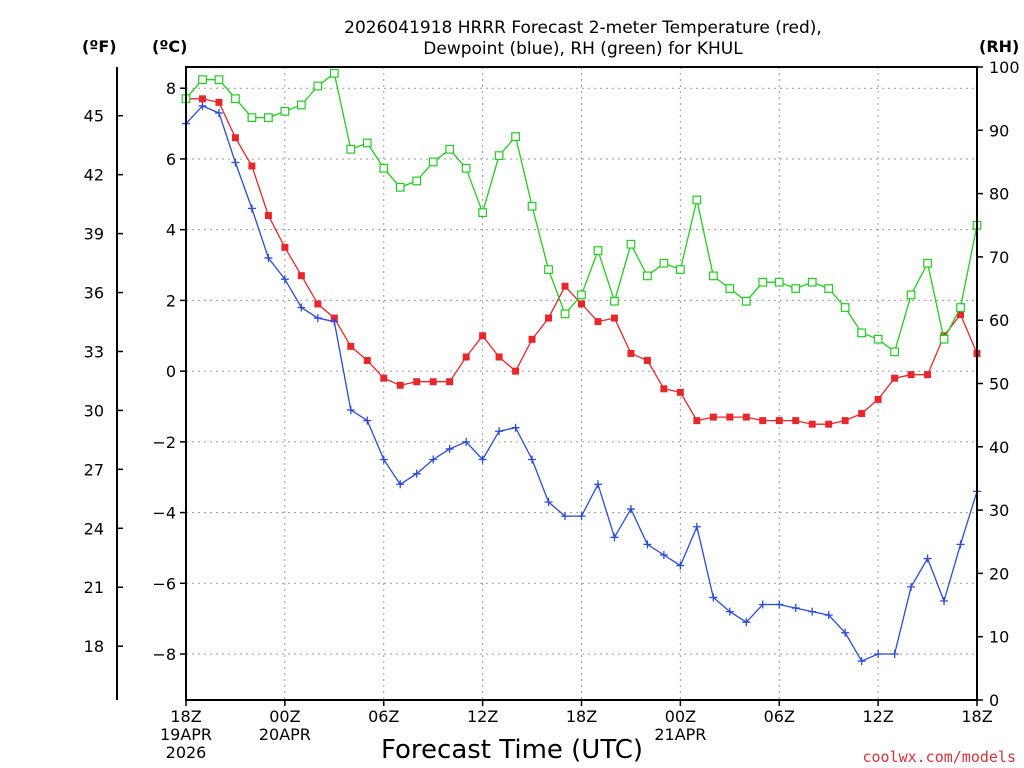  What do you see at coordinates (94, 646) in the screenshot?
I see `fahrenheit-tick-label: 18` at bounding box center [94, 646].